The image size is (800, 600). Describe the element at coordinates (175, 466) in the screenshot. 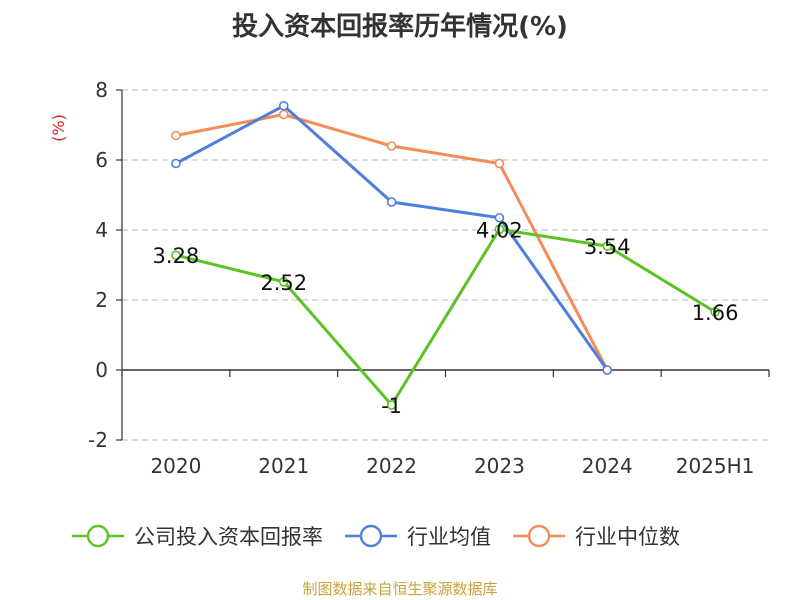

I see `x-tick-label: 2020` at that location.